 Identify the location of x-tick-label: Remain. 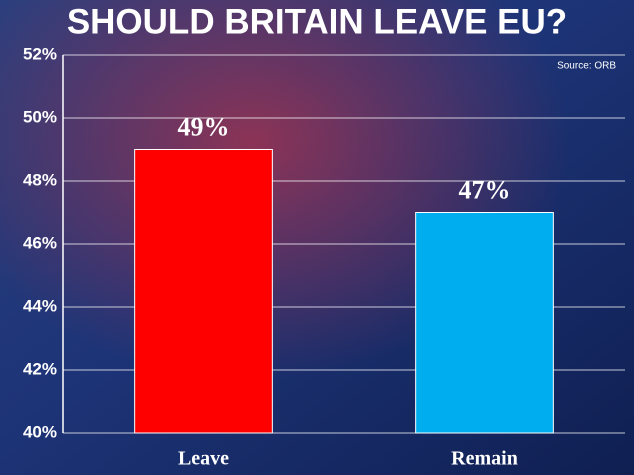
(484, 459).